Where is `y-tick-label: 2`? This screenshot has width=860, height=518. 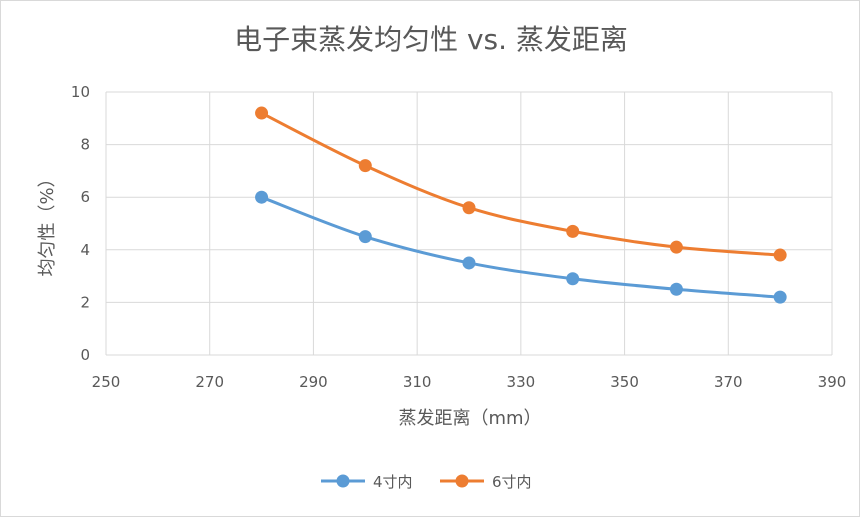 y-tick-label: 2 is located at coordinates (85, 302).